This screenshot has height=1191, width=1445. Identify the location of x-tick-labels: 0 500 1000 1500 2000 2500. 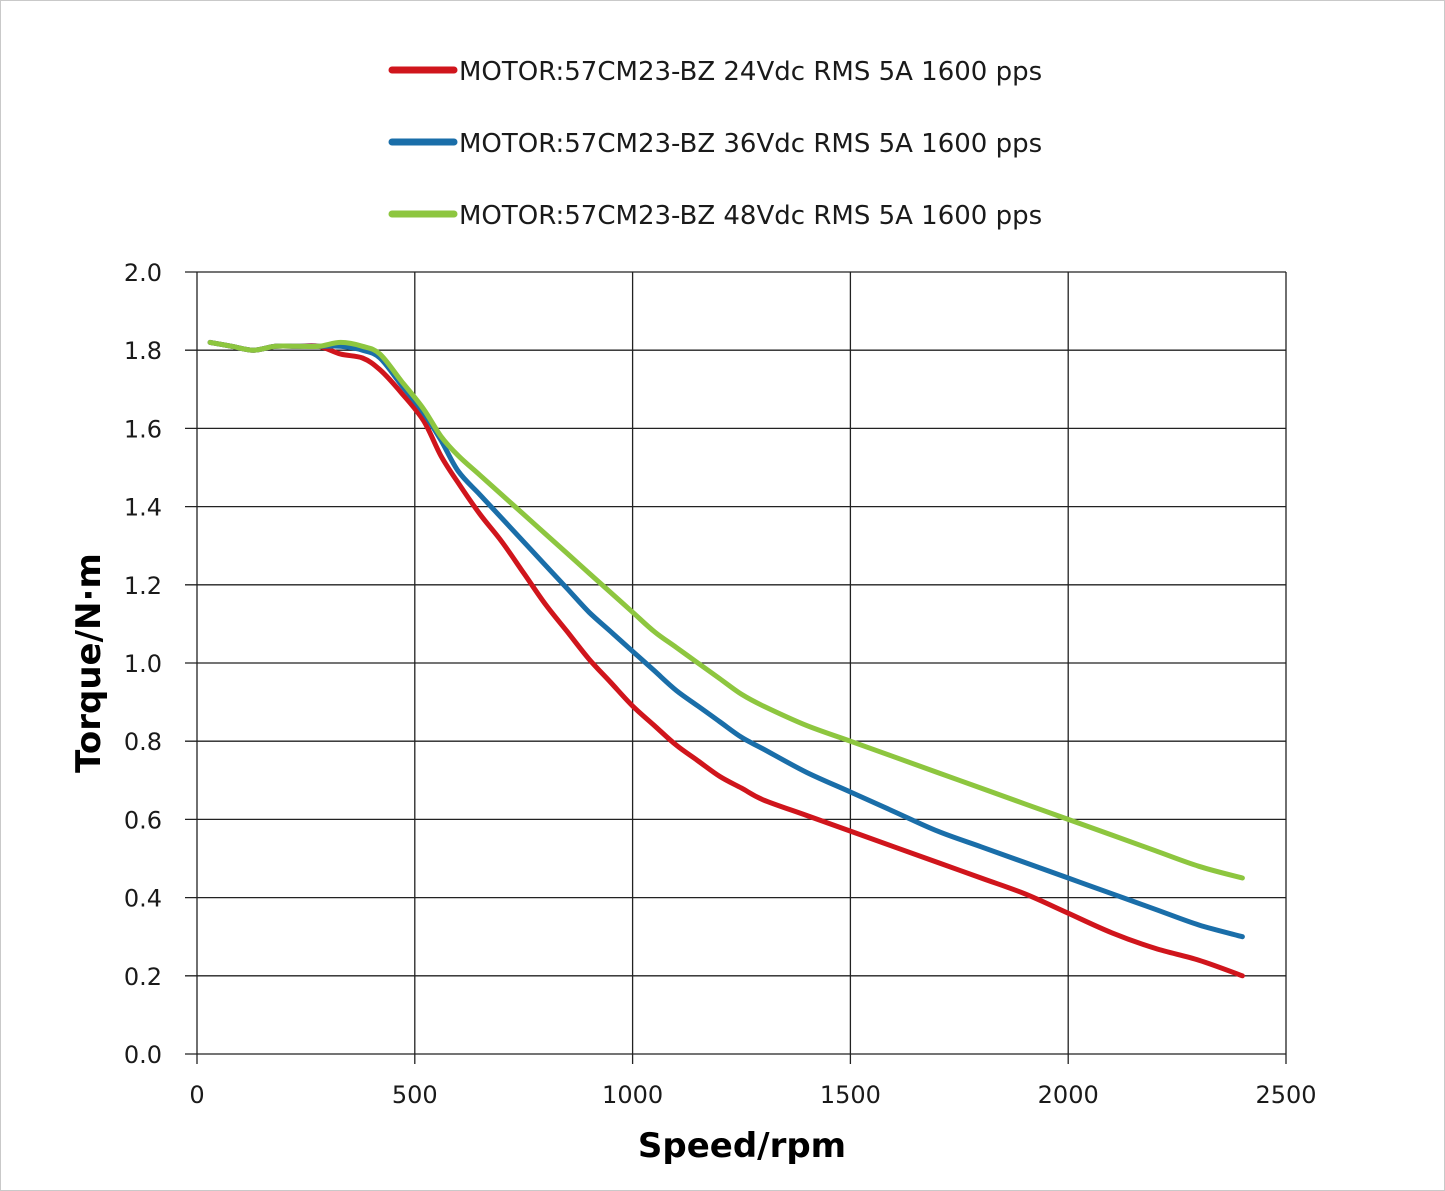
(752, 1095).